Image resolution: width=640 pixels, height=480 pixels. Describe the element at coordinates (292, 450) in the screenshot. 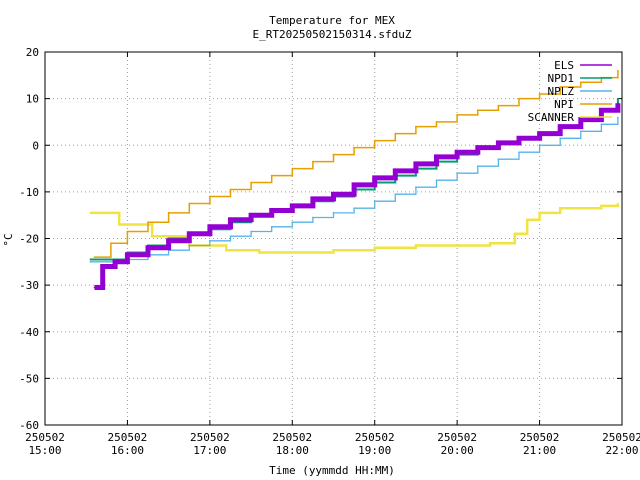

I see `x-tick-label-time: 18:00` at that location.